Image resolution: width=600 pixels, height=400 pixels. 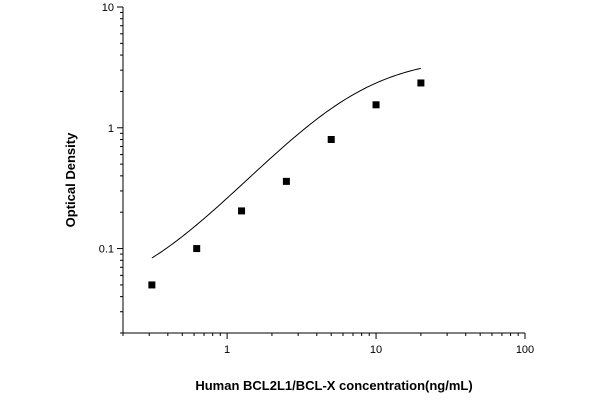 I want to click on y-axis-title: Optical Density, so click(x=70, y=179).